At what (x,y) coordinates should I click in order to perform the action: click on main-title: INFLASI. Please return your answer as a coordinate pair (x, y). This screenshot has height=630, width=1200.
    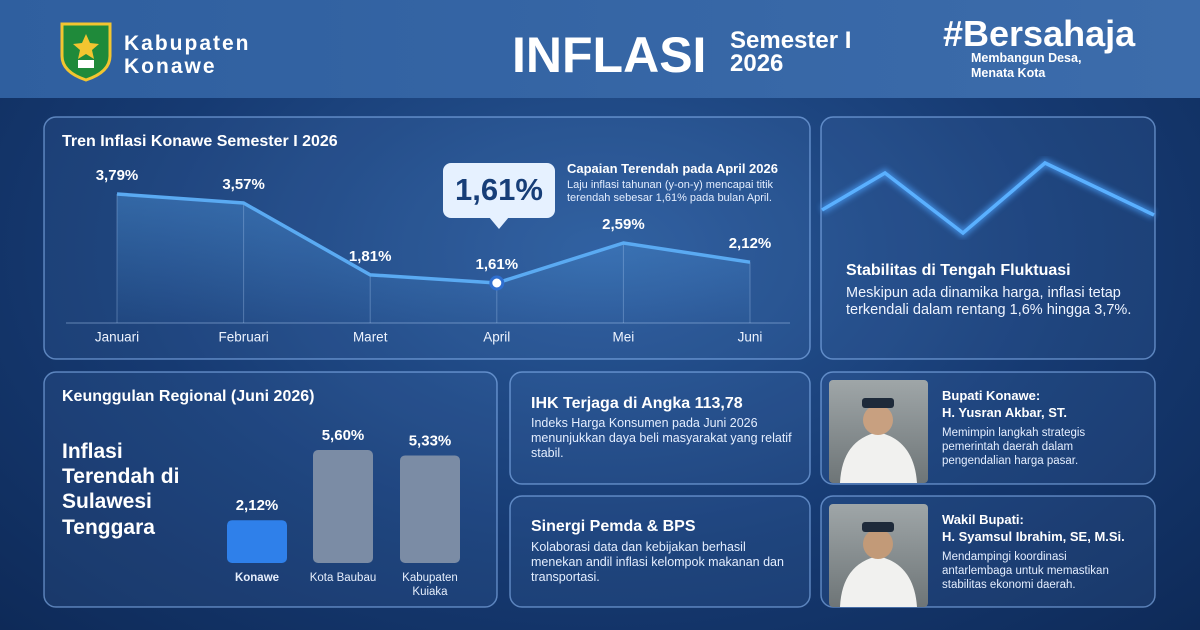
    Looking at the image, I should click on (609, 55).